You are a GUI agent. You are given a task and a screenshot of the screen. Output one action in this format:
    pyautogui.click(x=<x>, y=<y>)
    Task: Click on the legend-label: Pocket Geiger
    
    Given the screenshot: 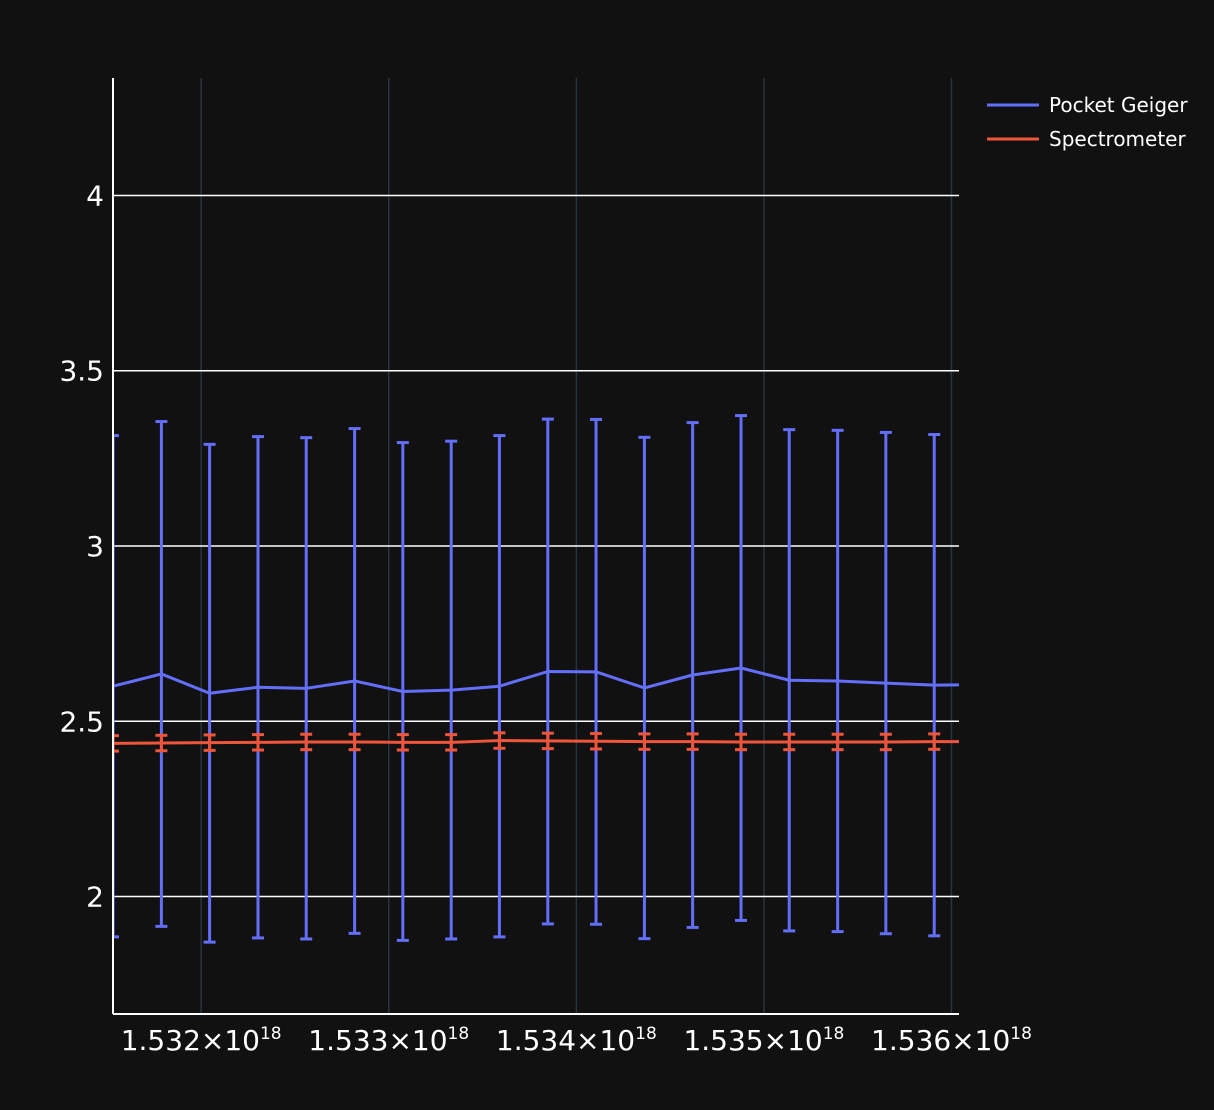 What is the action you would take?
    pyautogui.click(x=1118, y=105)
    